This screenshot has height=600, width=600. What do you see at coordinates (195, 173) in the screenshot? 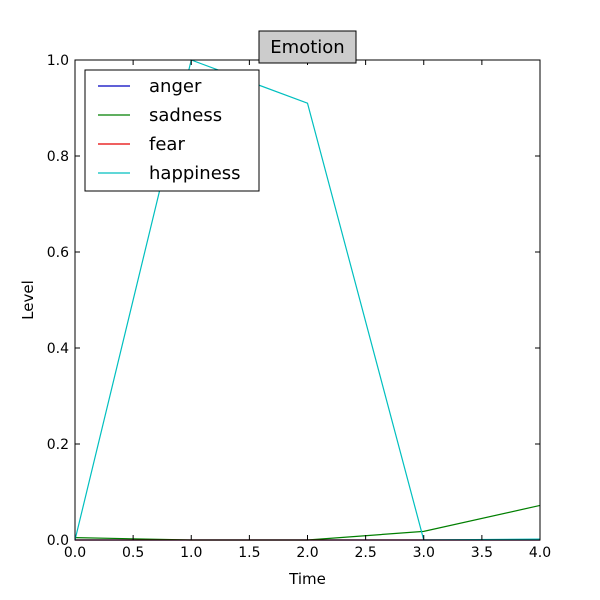
I see `legend-label-happiness: happiness` at bounding box center [195, 173].